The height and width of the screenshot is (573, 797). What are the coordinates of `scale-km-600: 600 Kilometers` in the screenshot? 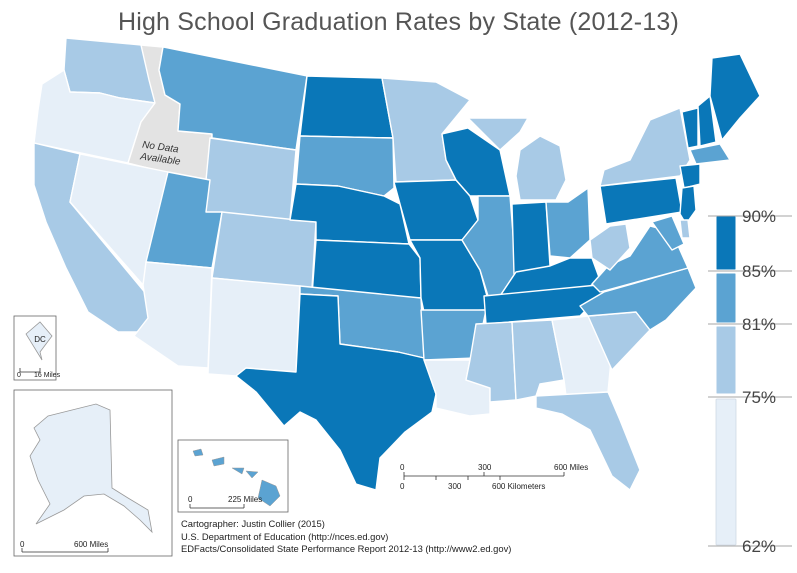 It's located at (518, 486).